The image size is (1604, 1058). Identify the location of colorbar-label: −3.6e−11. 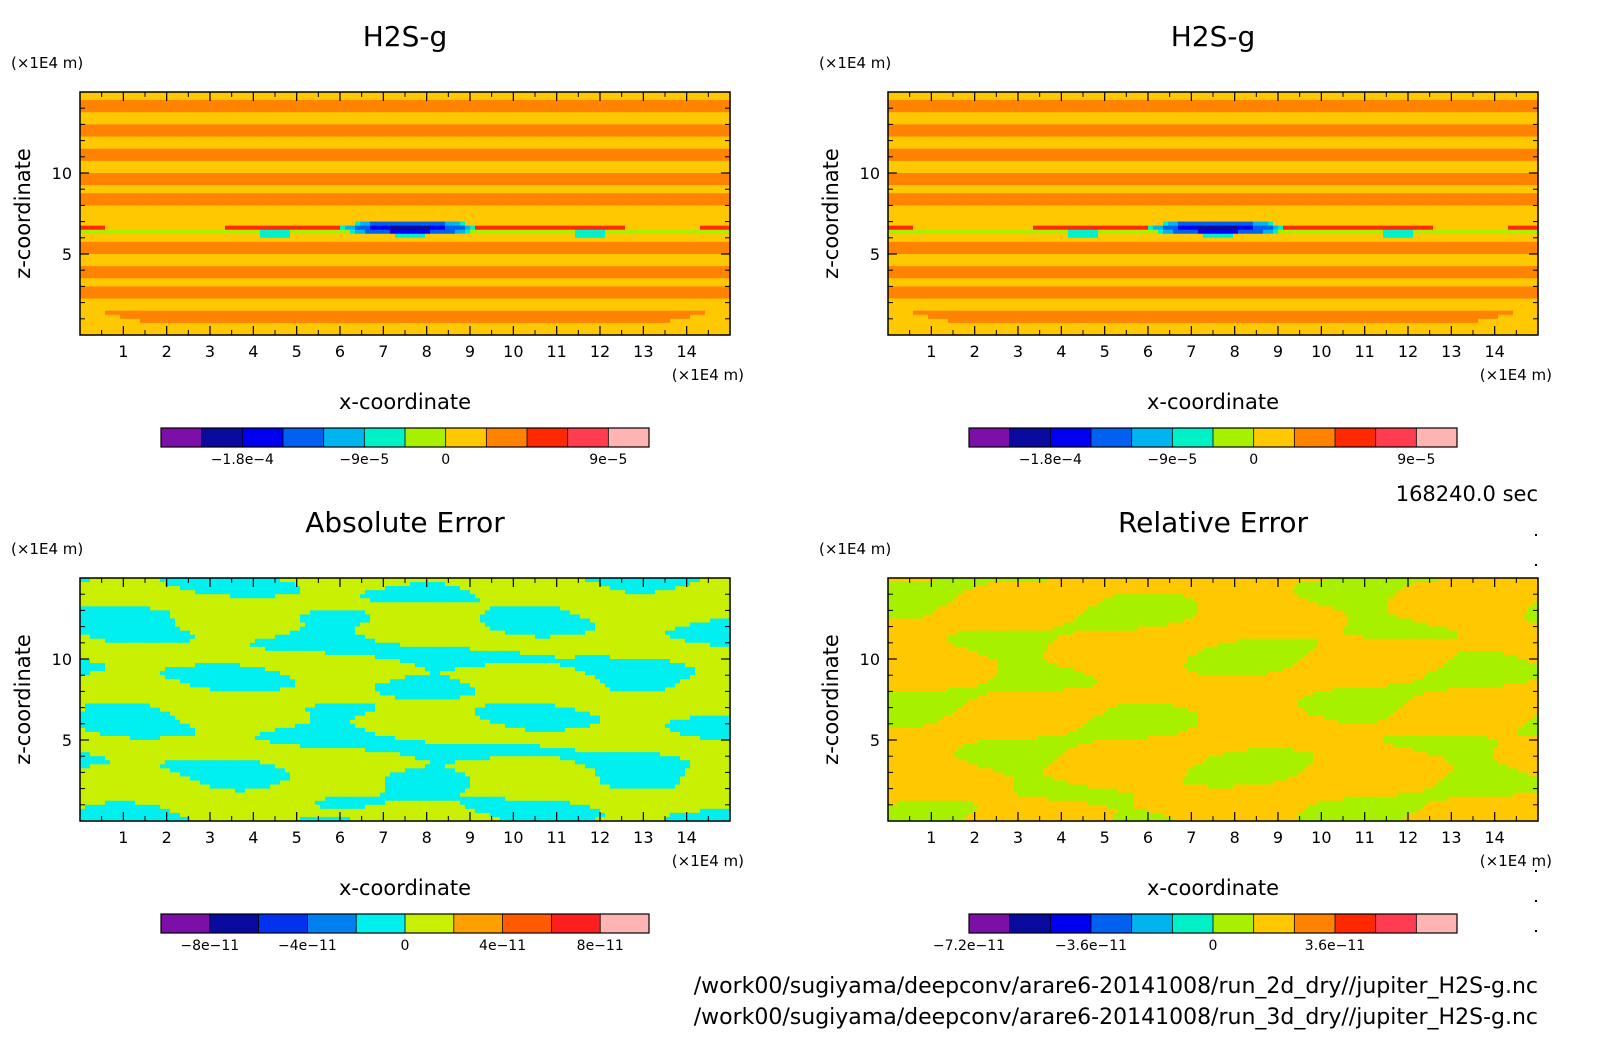
(1091, 946).